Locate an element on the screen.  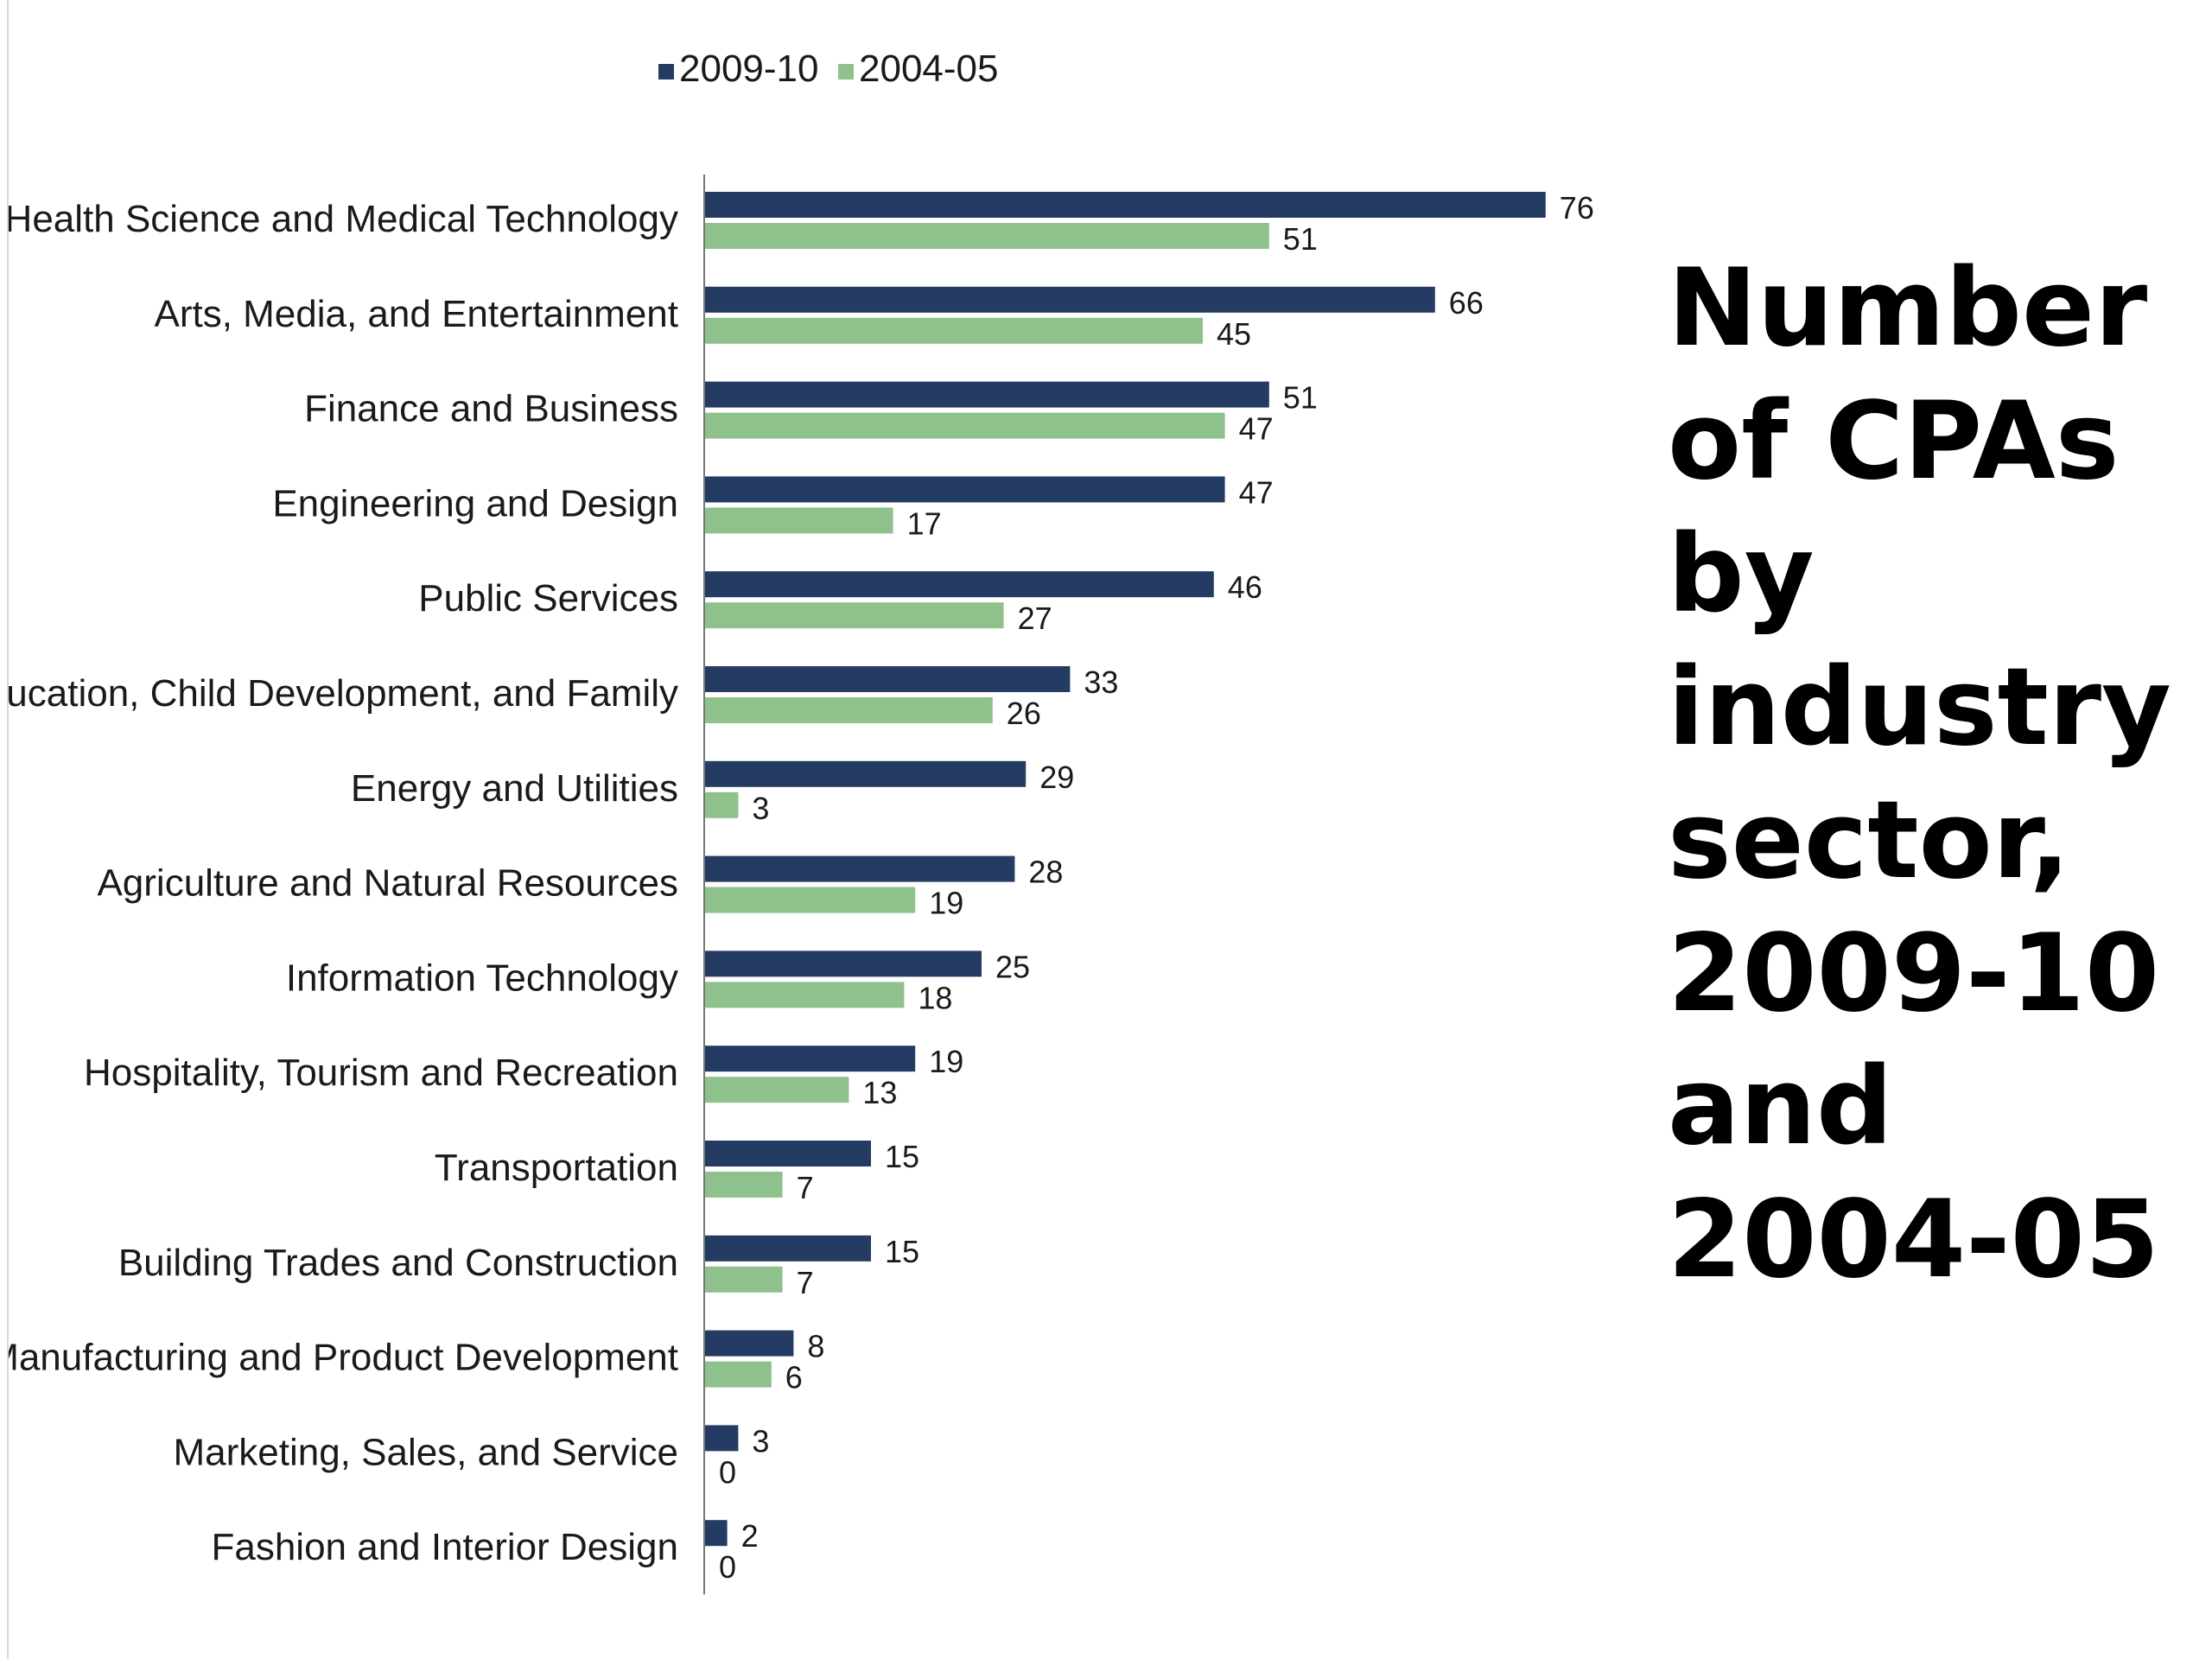
data-label-2004-05: 51 is located at coordinates (1300, 239).